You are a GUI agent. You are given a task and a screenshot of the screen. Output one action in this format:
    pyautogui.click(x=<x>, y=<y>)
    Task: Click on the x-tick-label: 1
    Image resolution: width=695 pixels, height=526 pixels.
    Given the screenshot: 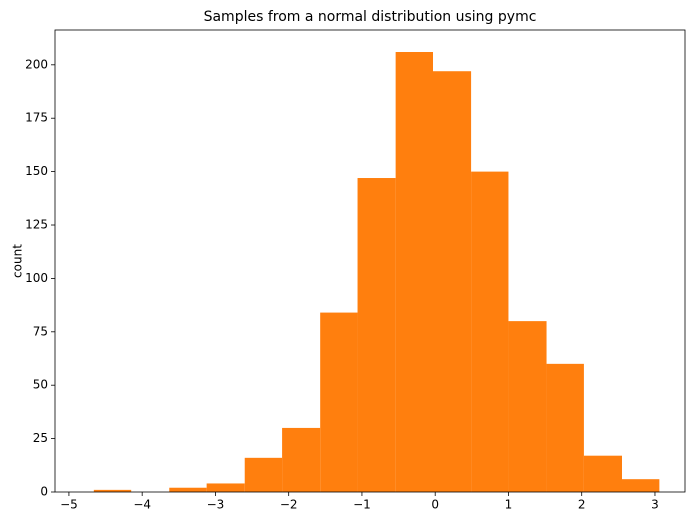 What is the action you would take?
    pyautogui.click(x=509, y=505)
    